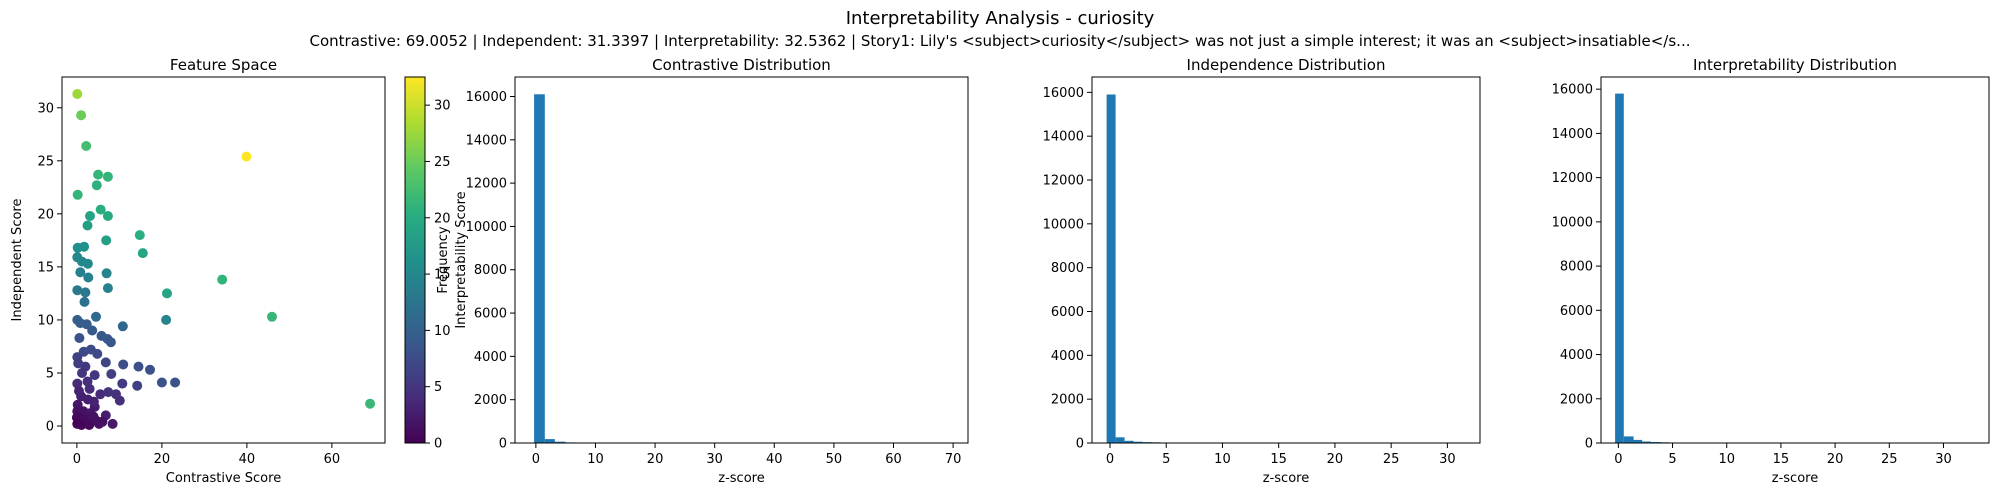  I want to click on y-tick-label: 10, so click(45, 320).